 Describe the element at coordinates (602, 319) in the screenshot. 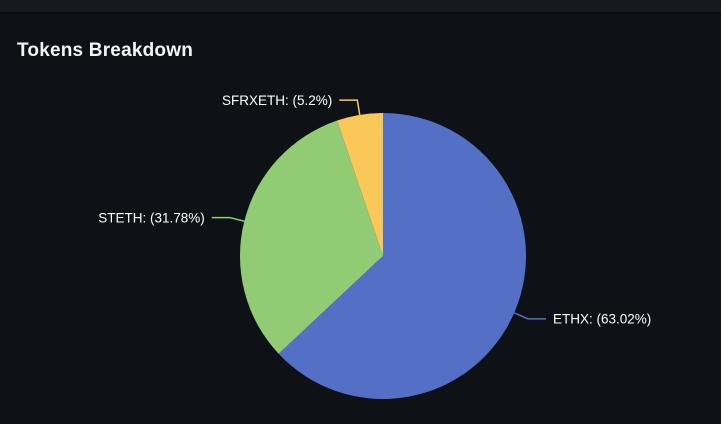

I see `slice-label-ethx: ETHX: (63.02%)` at that location.